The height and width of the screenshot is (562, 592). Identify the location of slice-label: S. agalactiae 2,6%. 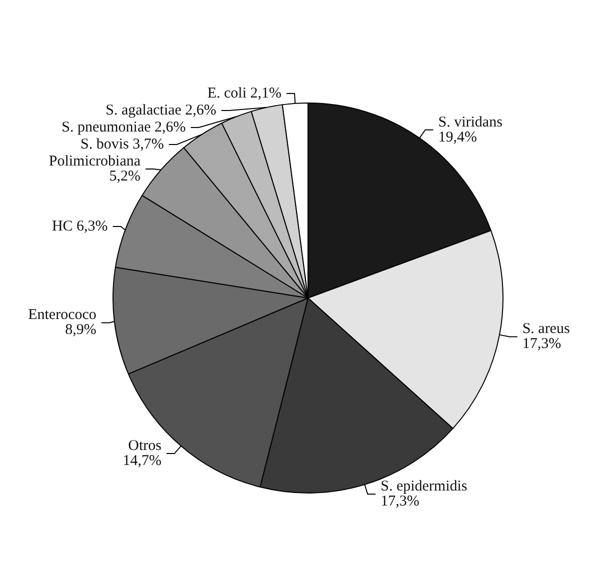
(161, 110).